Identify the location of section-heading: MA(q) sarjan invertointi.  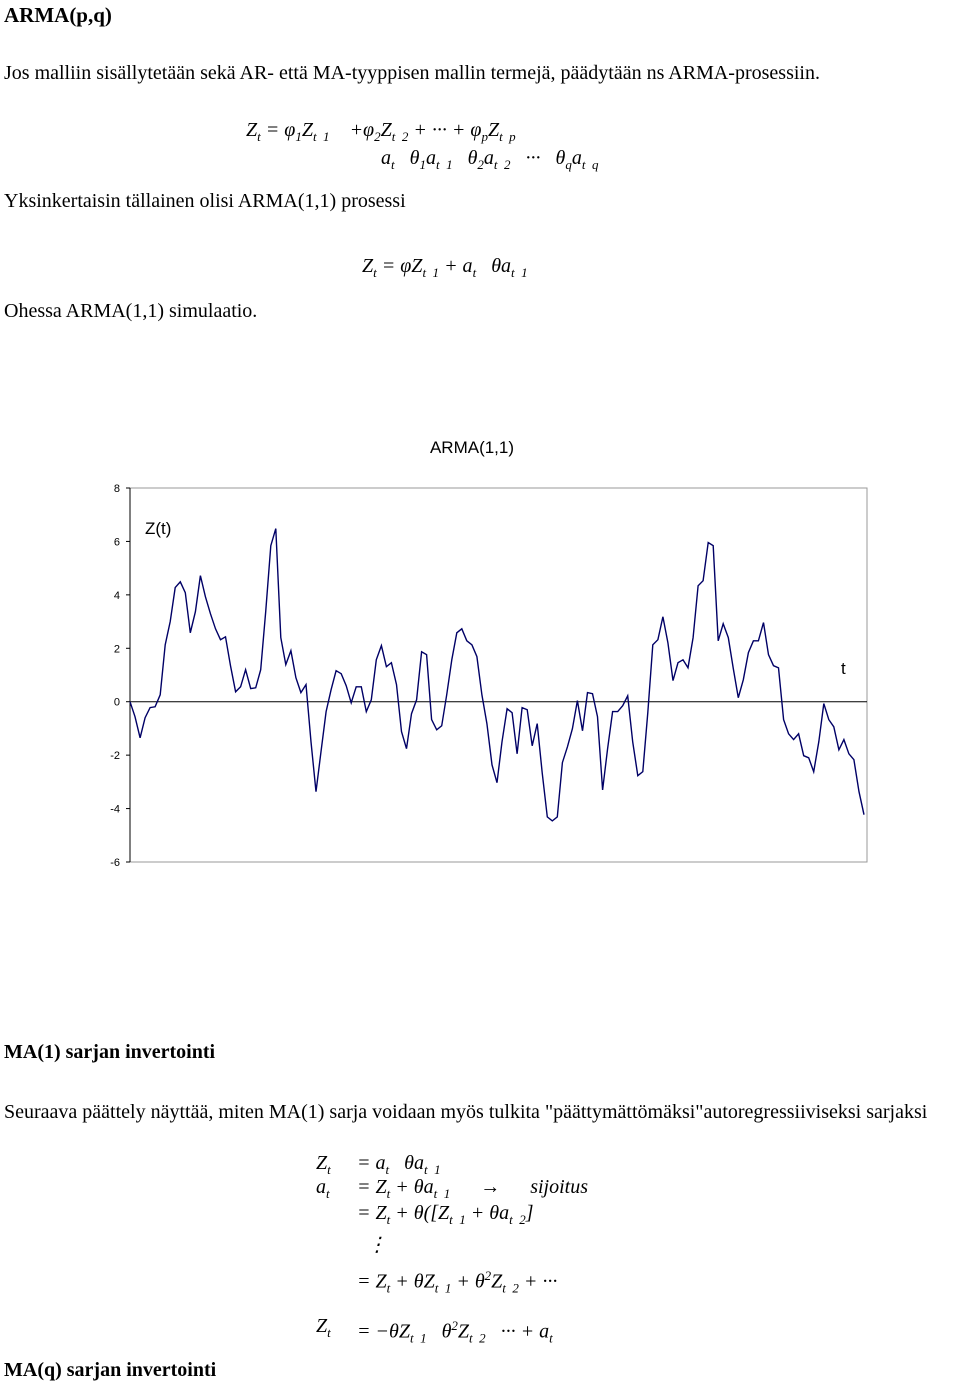
(110, 1370).